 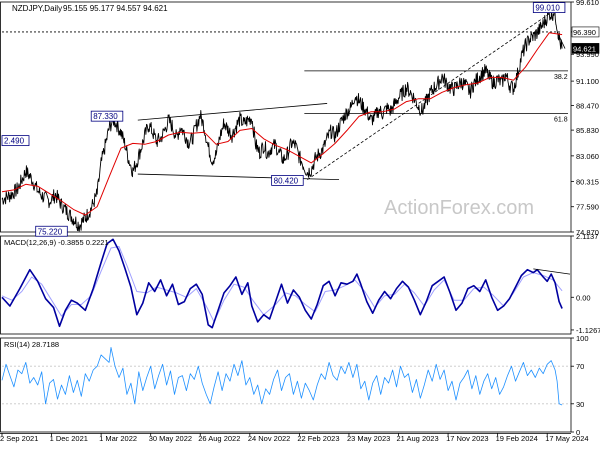 What do you see at coordinates (219, 438) in the screenshot?
I see `x-tick-label: 26 Aug 2022` at bounding box center [219, 438].